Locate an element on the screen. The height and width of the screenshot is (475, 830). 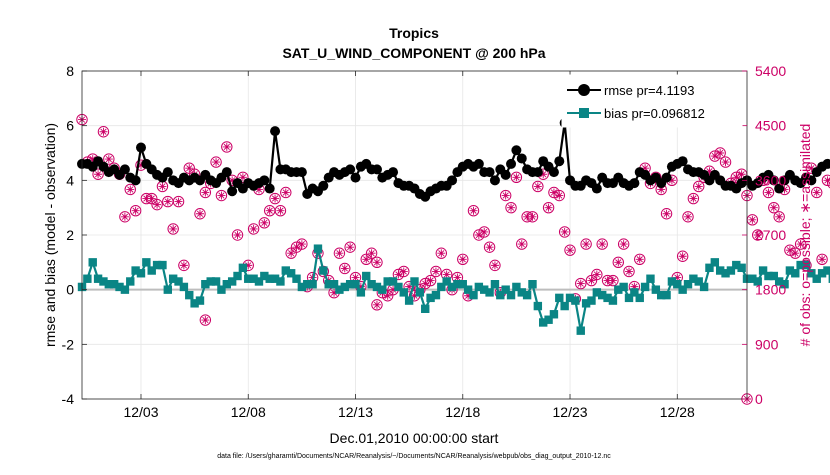
y-tick-label-left: 0 is located at coordinates (70, 290).